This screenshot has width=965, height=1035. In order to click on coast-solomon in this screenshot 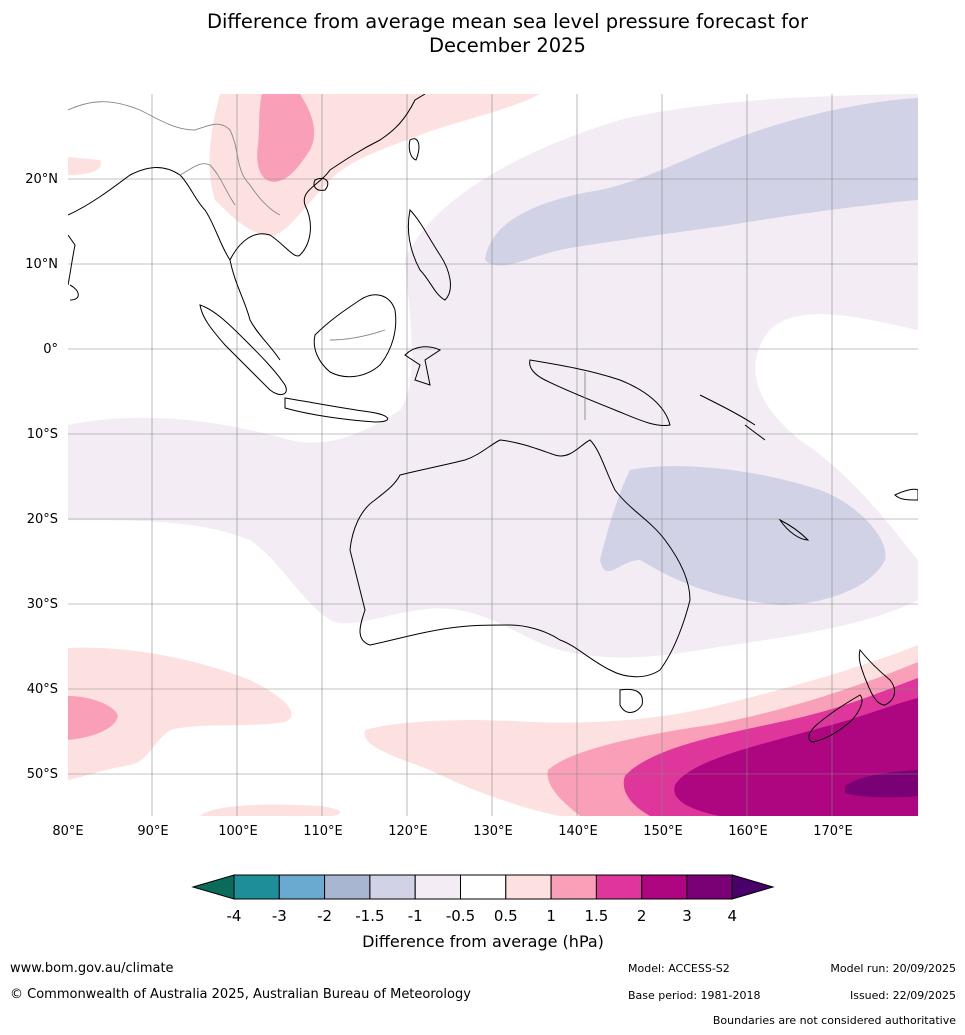, I will do `click(732, 417)`.